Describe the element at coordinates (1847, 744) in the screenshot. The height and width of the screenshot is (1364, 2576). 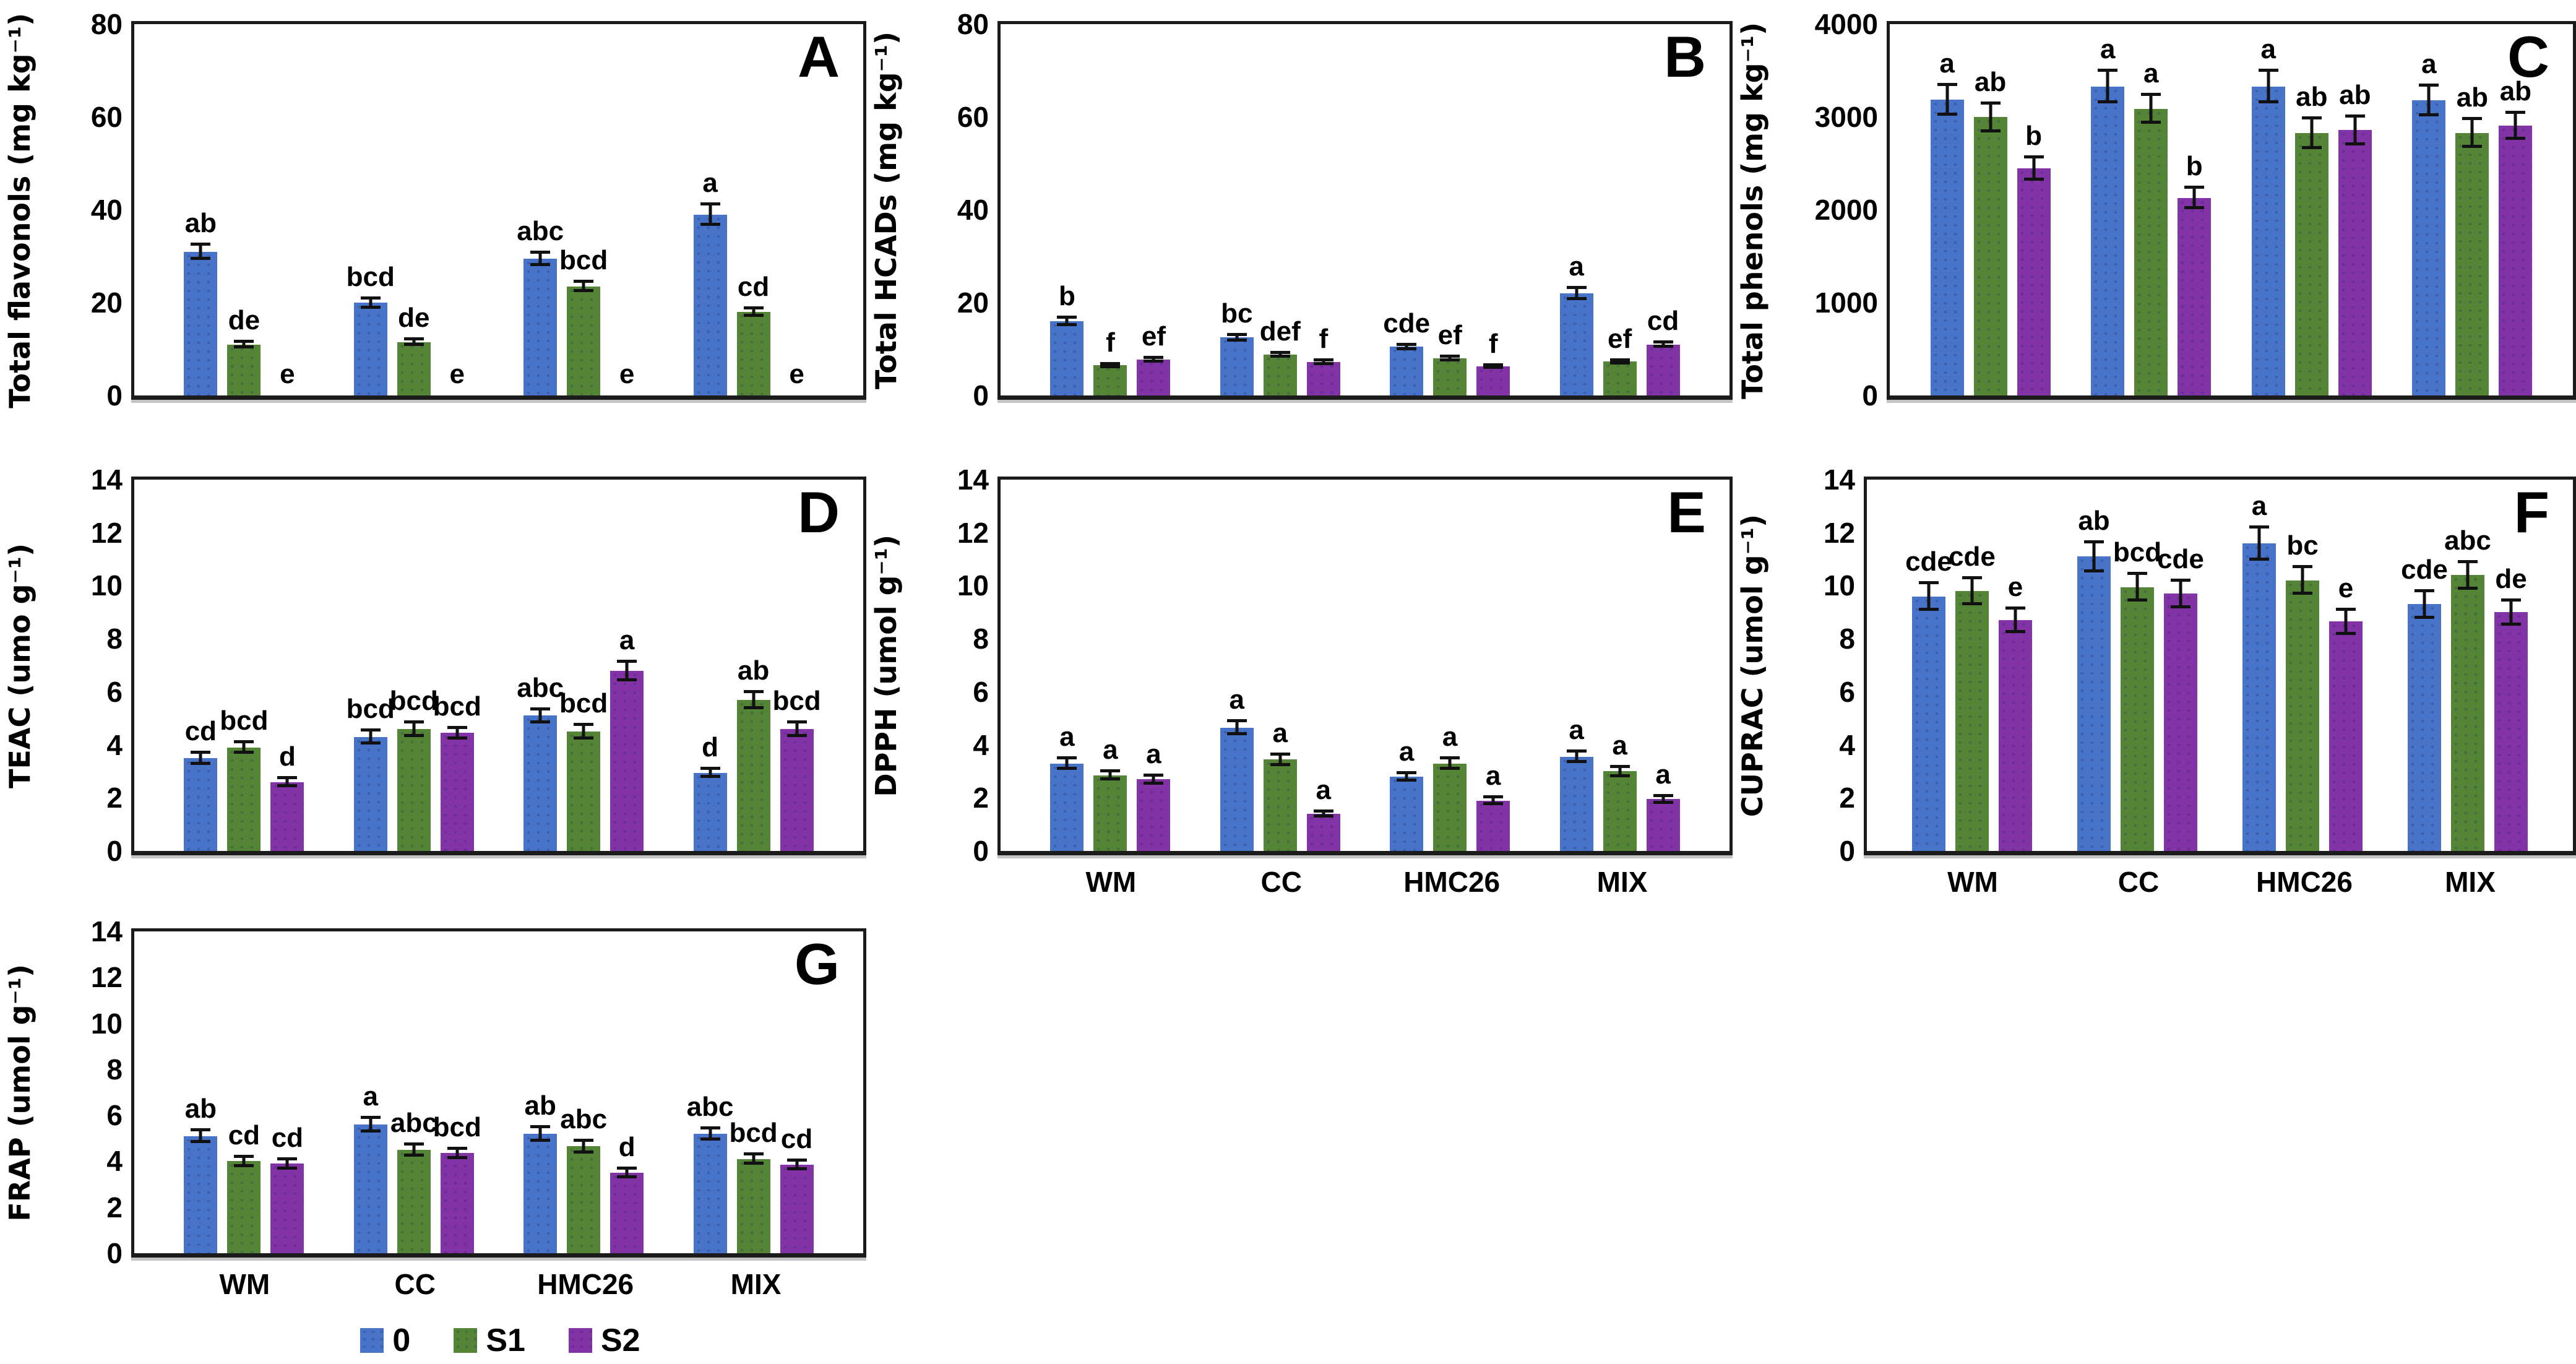
I see `y-tick-label: 4` at that location.